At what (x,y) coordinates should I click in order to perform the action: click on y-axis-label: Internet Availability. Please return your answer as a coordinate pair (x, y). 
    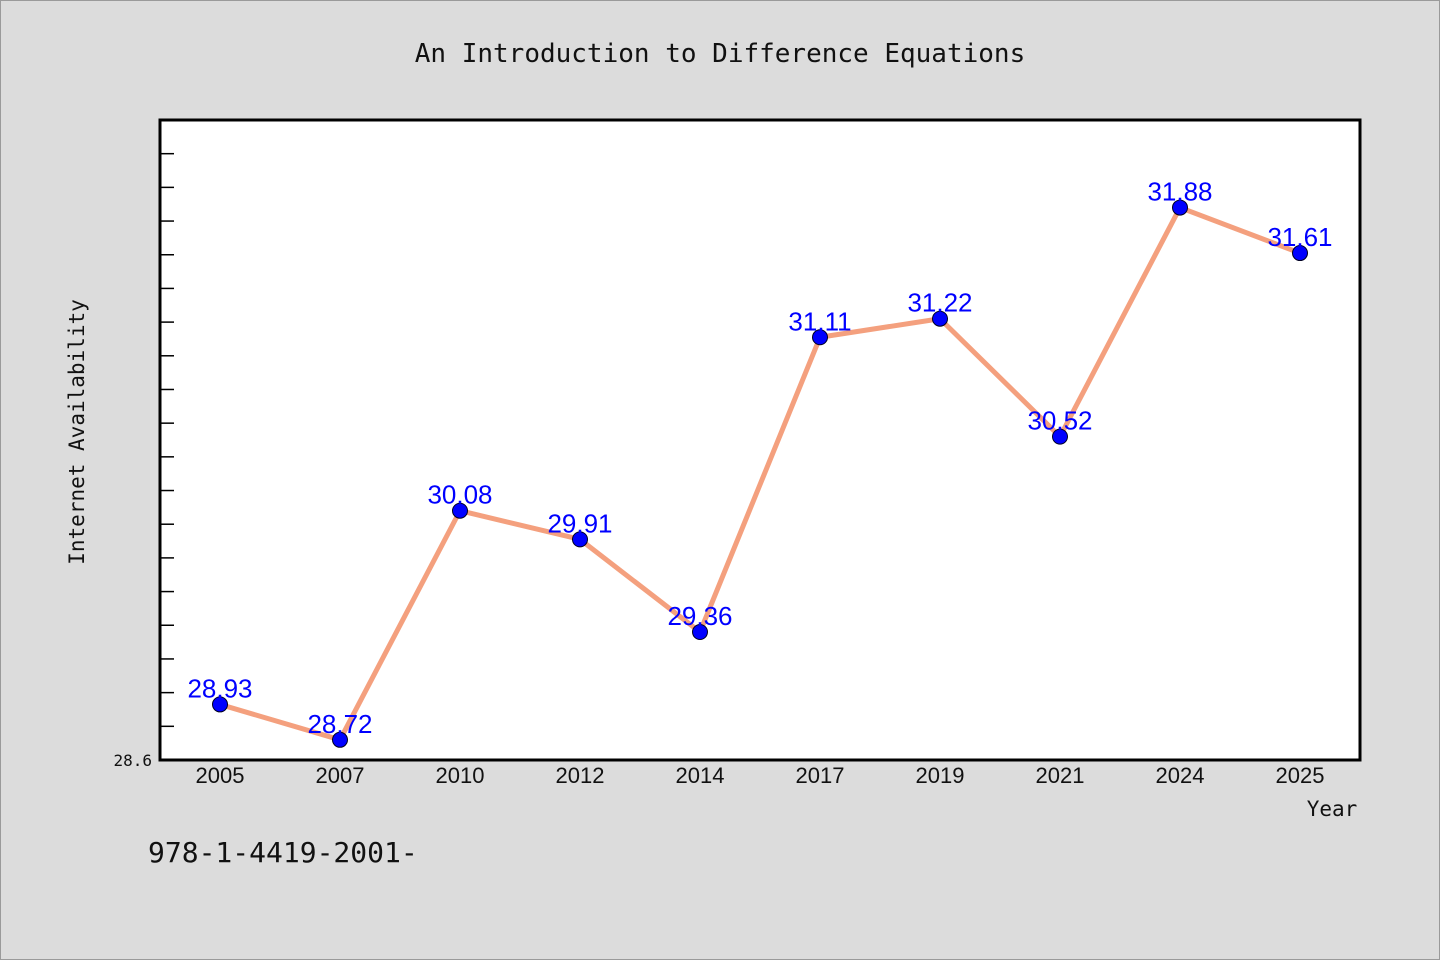
    Looking at the image, I should click on (77, 432).